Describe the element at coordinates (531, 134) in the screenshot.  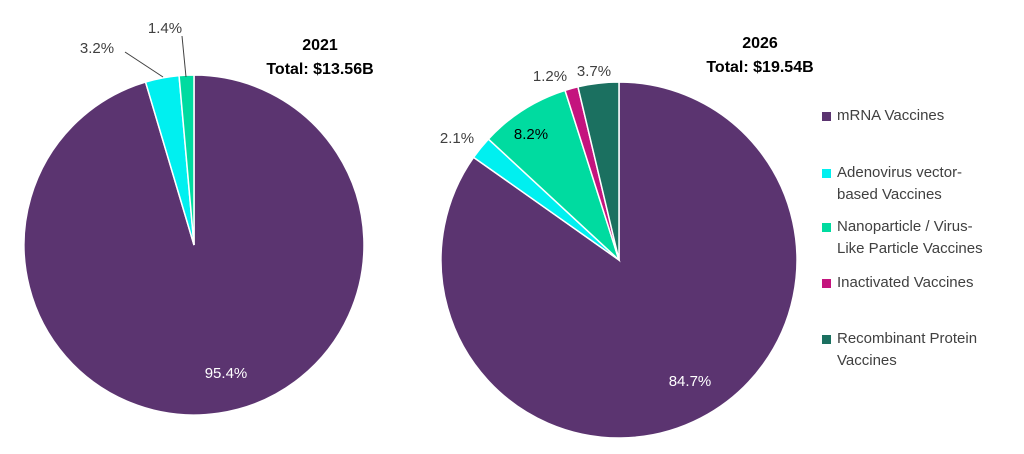
I see `data-label: 8.2%` at that location.